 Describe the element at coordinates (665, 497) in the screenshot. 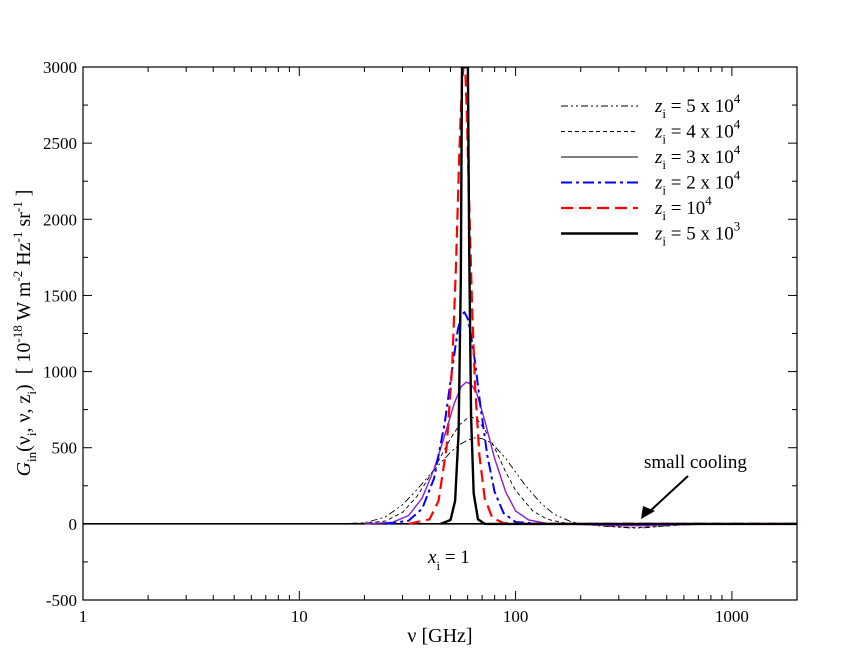

I see `annotation-arrow` at that location.